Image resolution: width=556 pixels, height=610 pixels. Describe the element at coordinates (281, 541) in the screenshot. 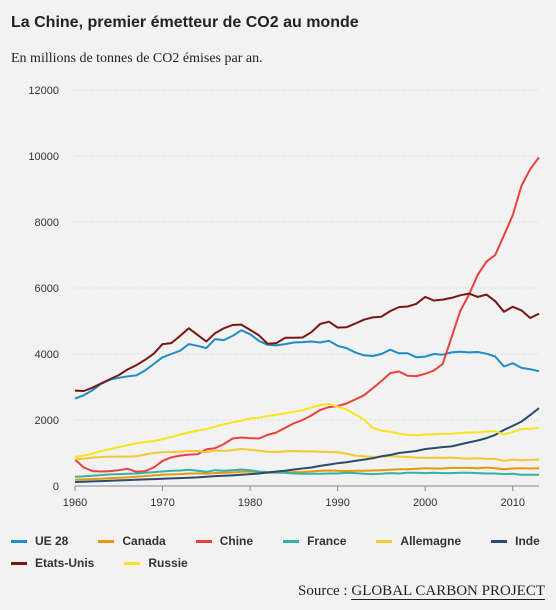

I see `legend-row: UE 28 Canada Chine France Allemagne Inde` at that location.